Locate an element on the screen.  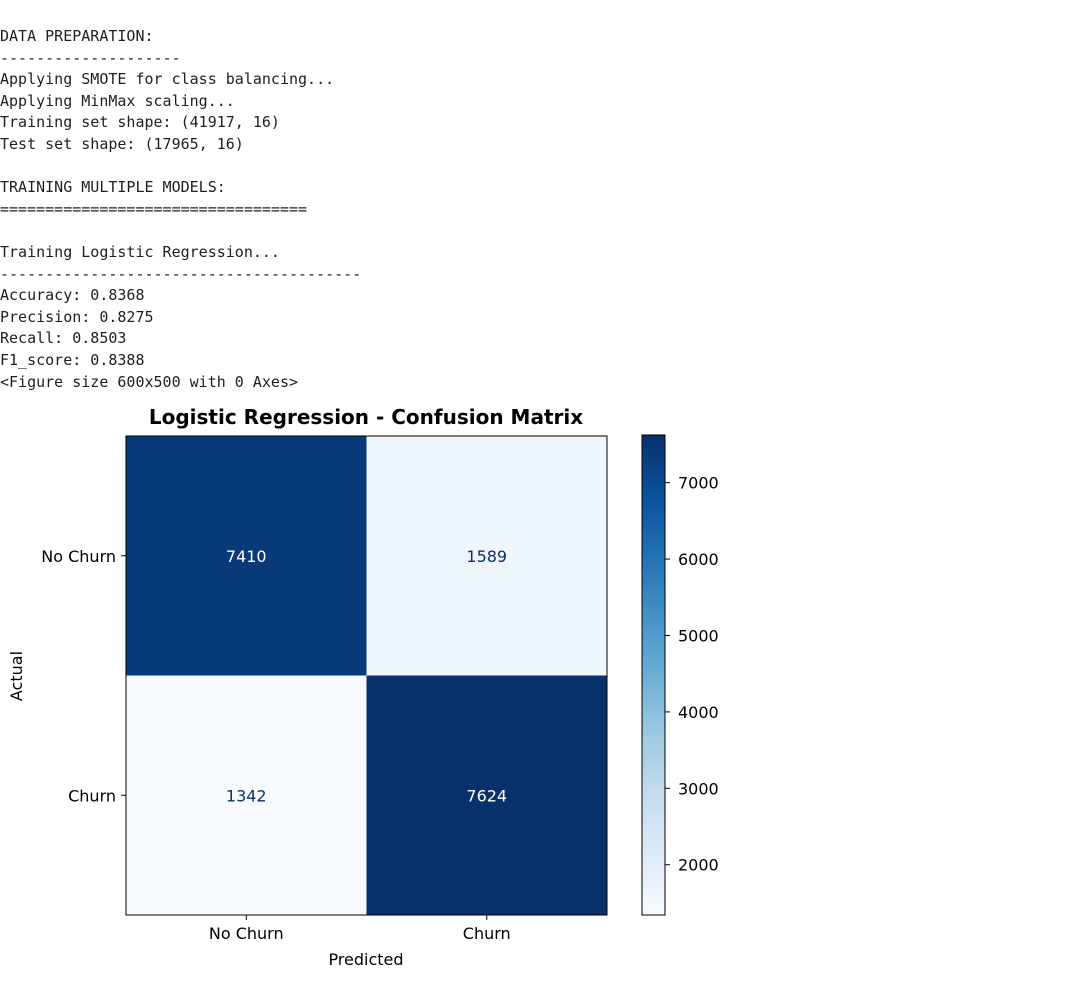
log-line: ---------------------------------------- is located at coordinates (181, 273).